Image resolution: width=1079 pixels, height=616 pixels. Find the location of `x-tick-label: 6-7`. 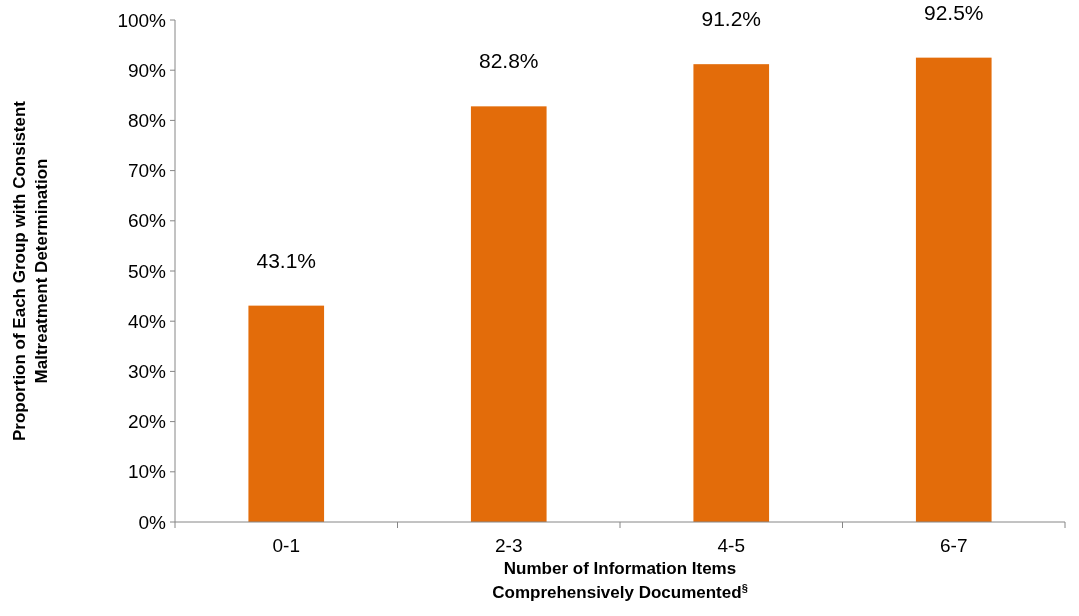

x-tick-label: 6-7 is located at coordinates (954, 545).